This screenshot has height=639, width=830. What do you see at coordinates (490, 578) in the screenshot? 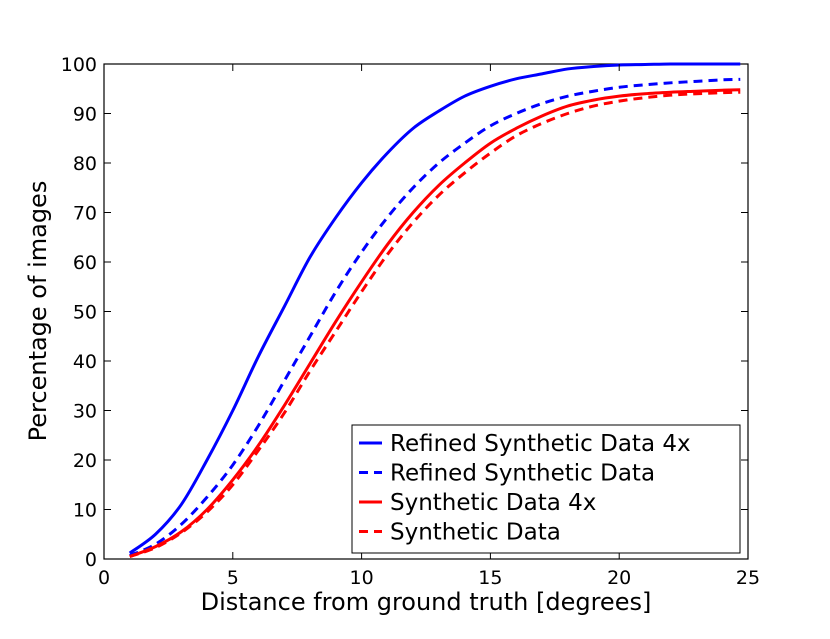
I see `x-tick-label: 15` at bounding box center [490, 578].